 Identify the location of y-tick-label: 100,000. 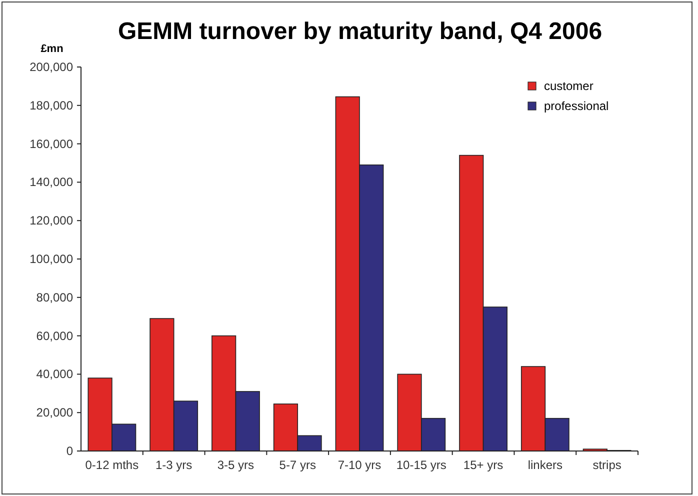
(52, 259).